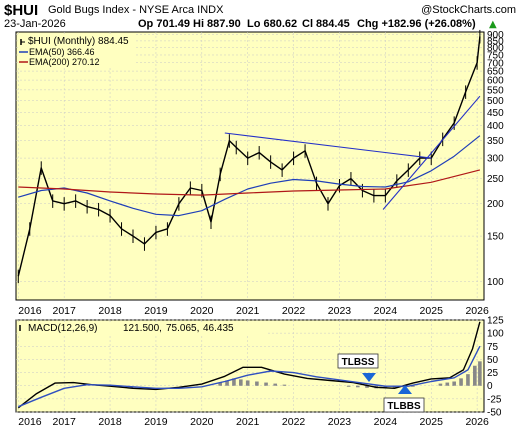 This screenshot has width=520, height=429. What do you see at coordinates (62, 328) in the screenshot?
I see `macd-legend-label: MACD(12,26,9)` at bounding box center [62, 328].